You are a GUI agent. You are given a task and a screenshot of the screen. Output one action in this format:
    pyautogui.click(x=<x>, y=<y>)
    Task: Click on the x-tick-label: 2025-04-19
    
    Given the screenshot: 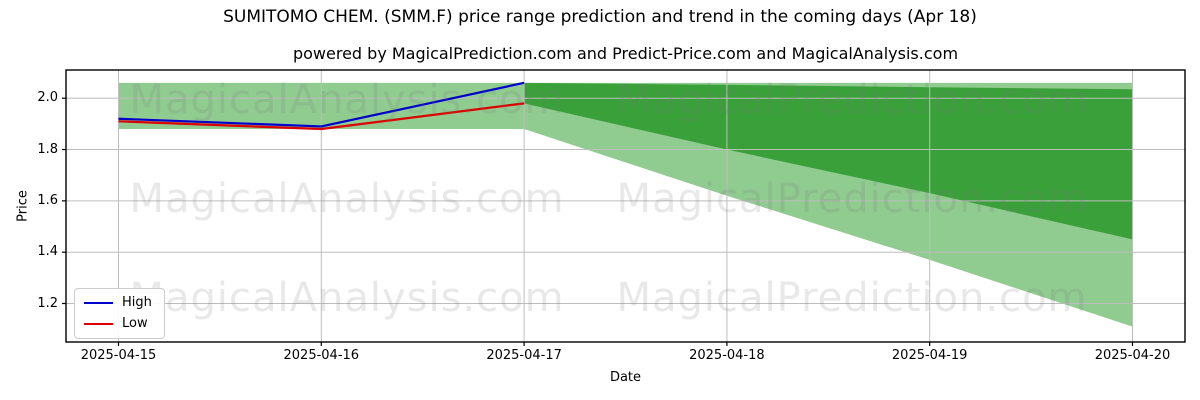 What is the action you would take?
    pyautogui.click(x=929, y=355)
    